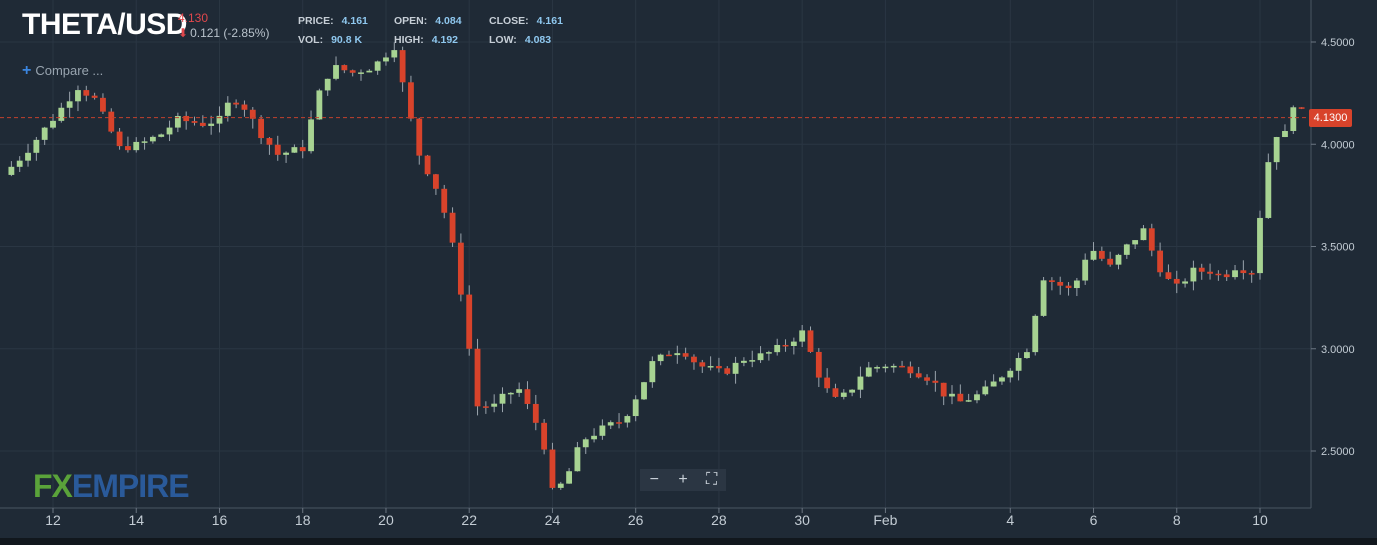 This screenshot has height=545, width=1377. Describe the element at coordinates (1010, 520) in the screenshot. I see `x-tick-label: 4` at that location.